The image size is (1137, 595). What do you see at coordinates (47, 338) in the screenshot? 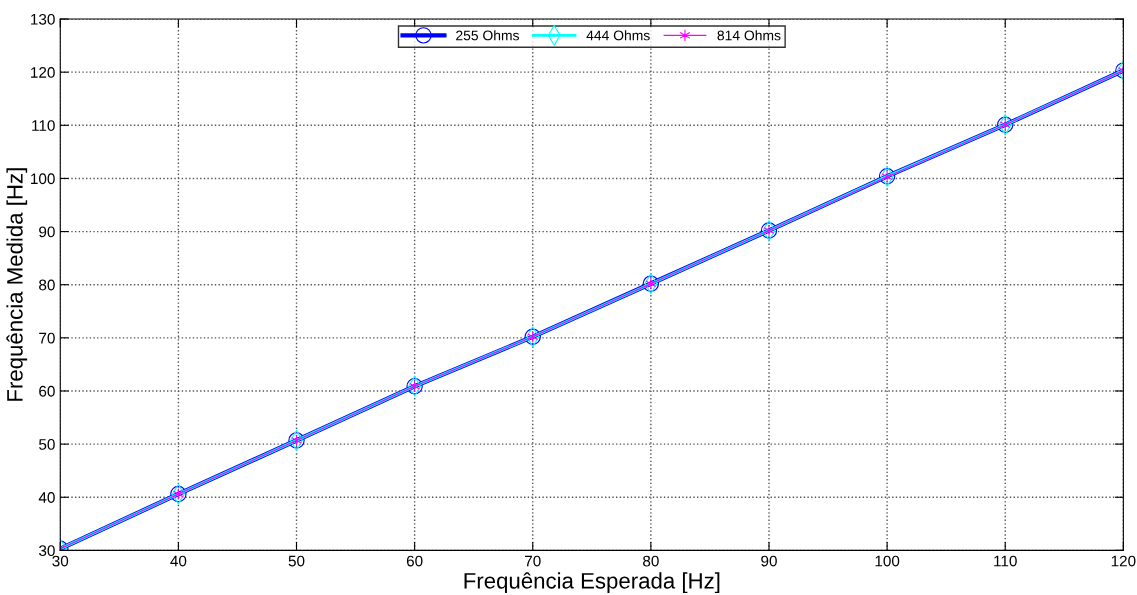
I see `y-tick-label: 70` at bounding box center [47, 338].